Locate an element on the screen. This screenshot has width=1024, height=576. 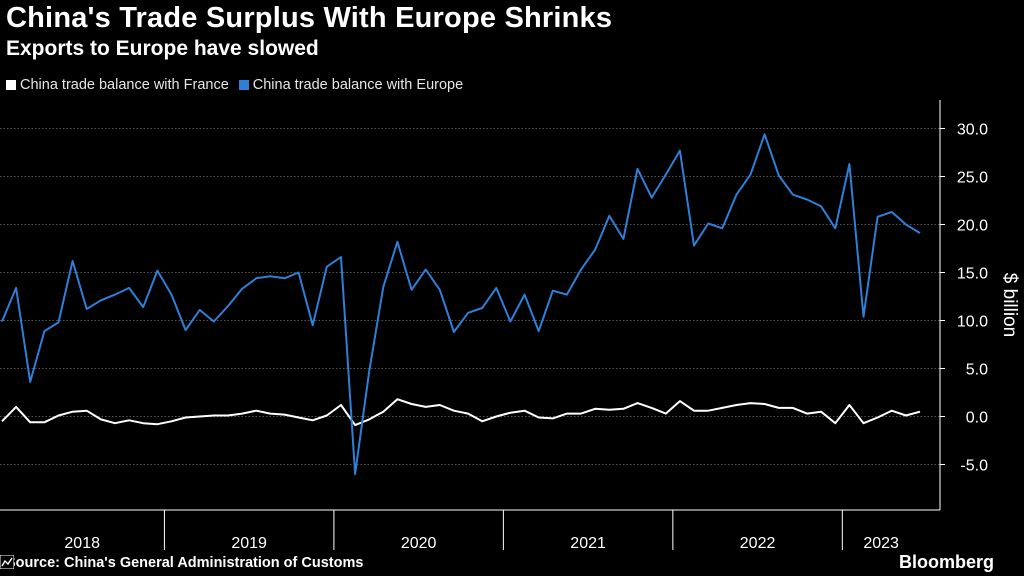
chart-subtitle: Exports to Europe have slowed is located at coordinates (162, 48).